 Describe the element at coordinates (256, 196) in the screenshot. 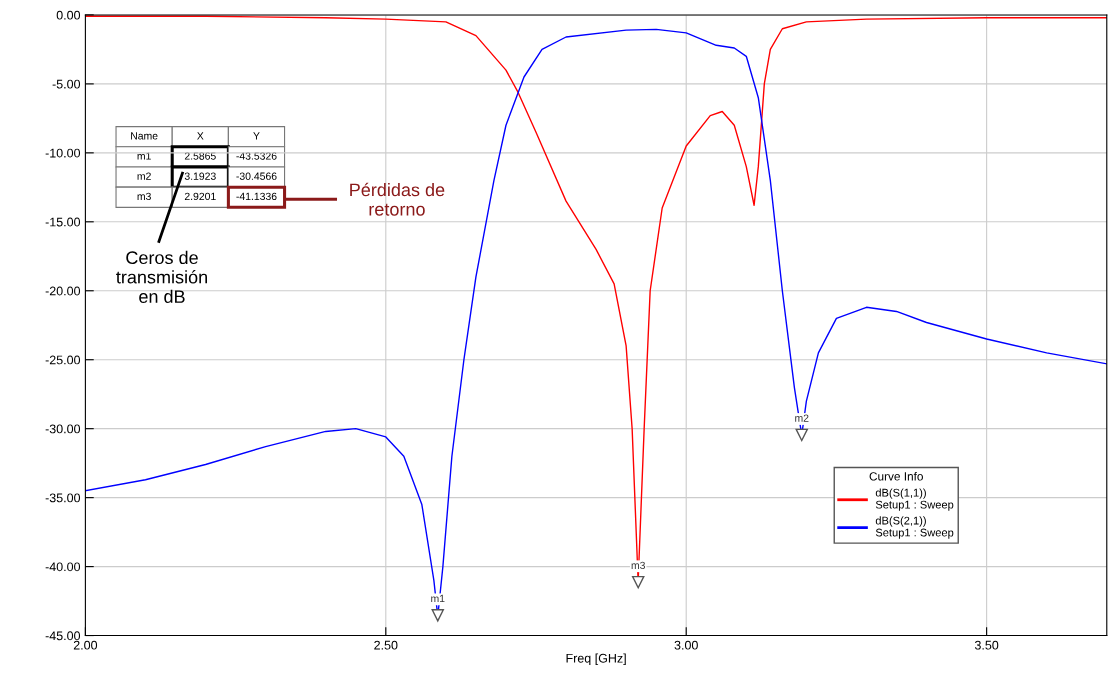

I see `annotation: -41.1336` at that location.